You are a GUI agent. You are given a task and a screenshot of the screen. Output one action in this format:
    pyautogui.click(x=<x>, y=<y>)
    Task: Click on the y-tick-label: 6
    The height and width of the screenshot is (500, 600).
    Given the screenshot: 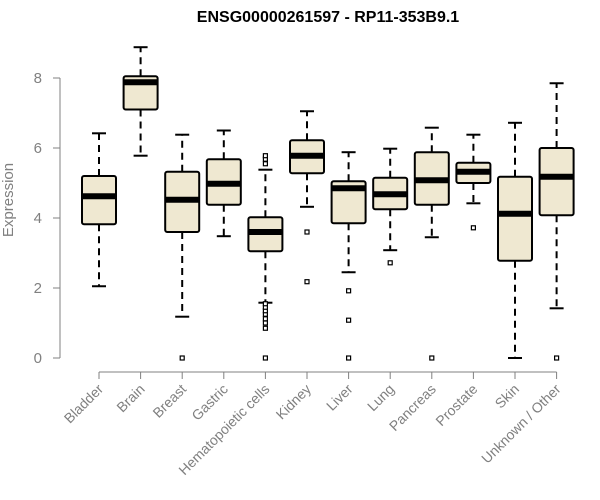 What is the action you would take?
    pyautogui.click(x=38, y=148)
    